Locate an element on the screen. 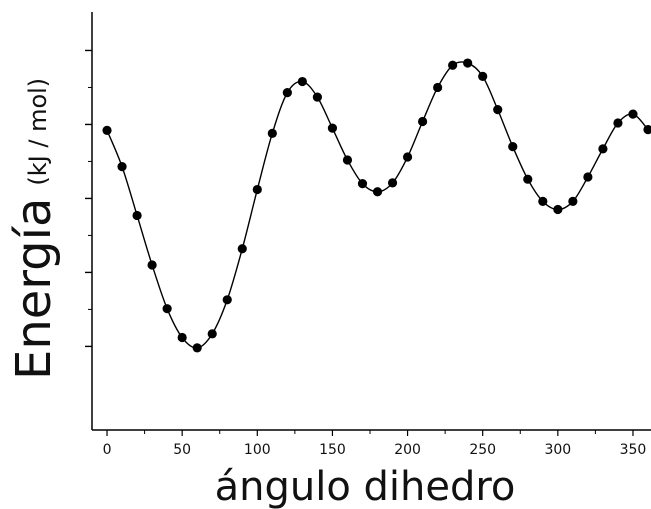 The width and height of the screenshot is (651, 509). x-tick-label: 300 is located at coordinates (557, 450).